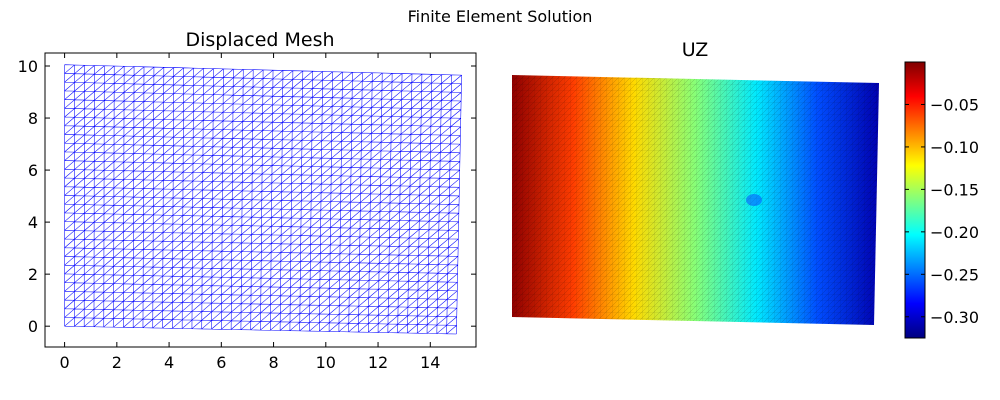  Describe the element at coordinates (273, 362) in the screenshot. I see `x-tick-label: 8` at that location.